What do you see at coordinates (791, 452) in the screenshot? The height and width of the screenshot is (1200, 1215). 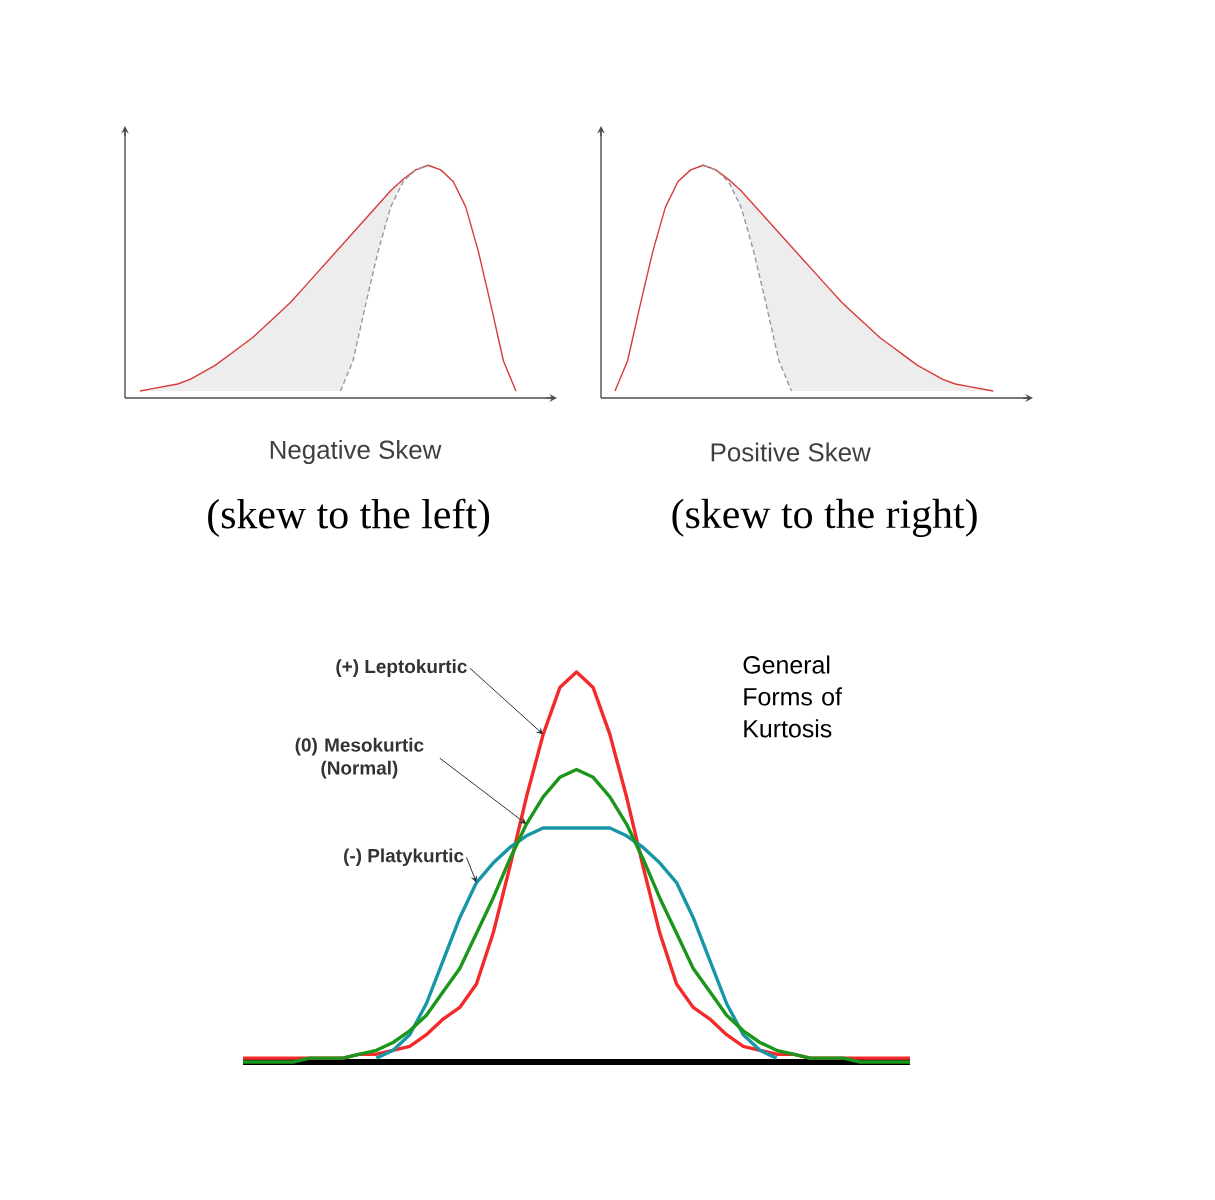 I see `x-axis-title: Positive Skew` at bounding box center [791, 452].